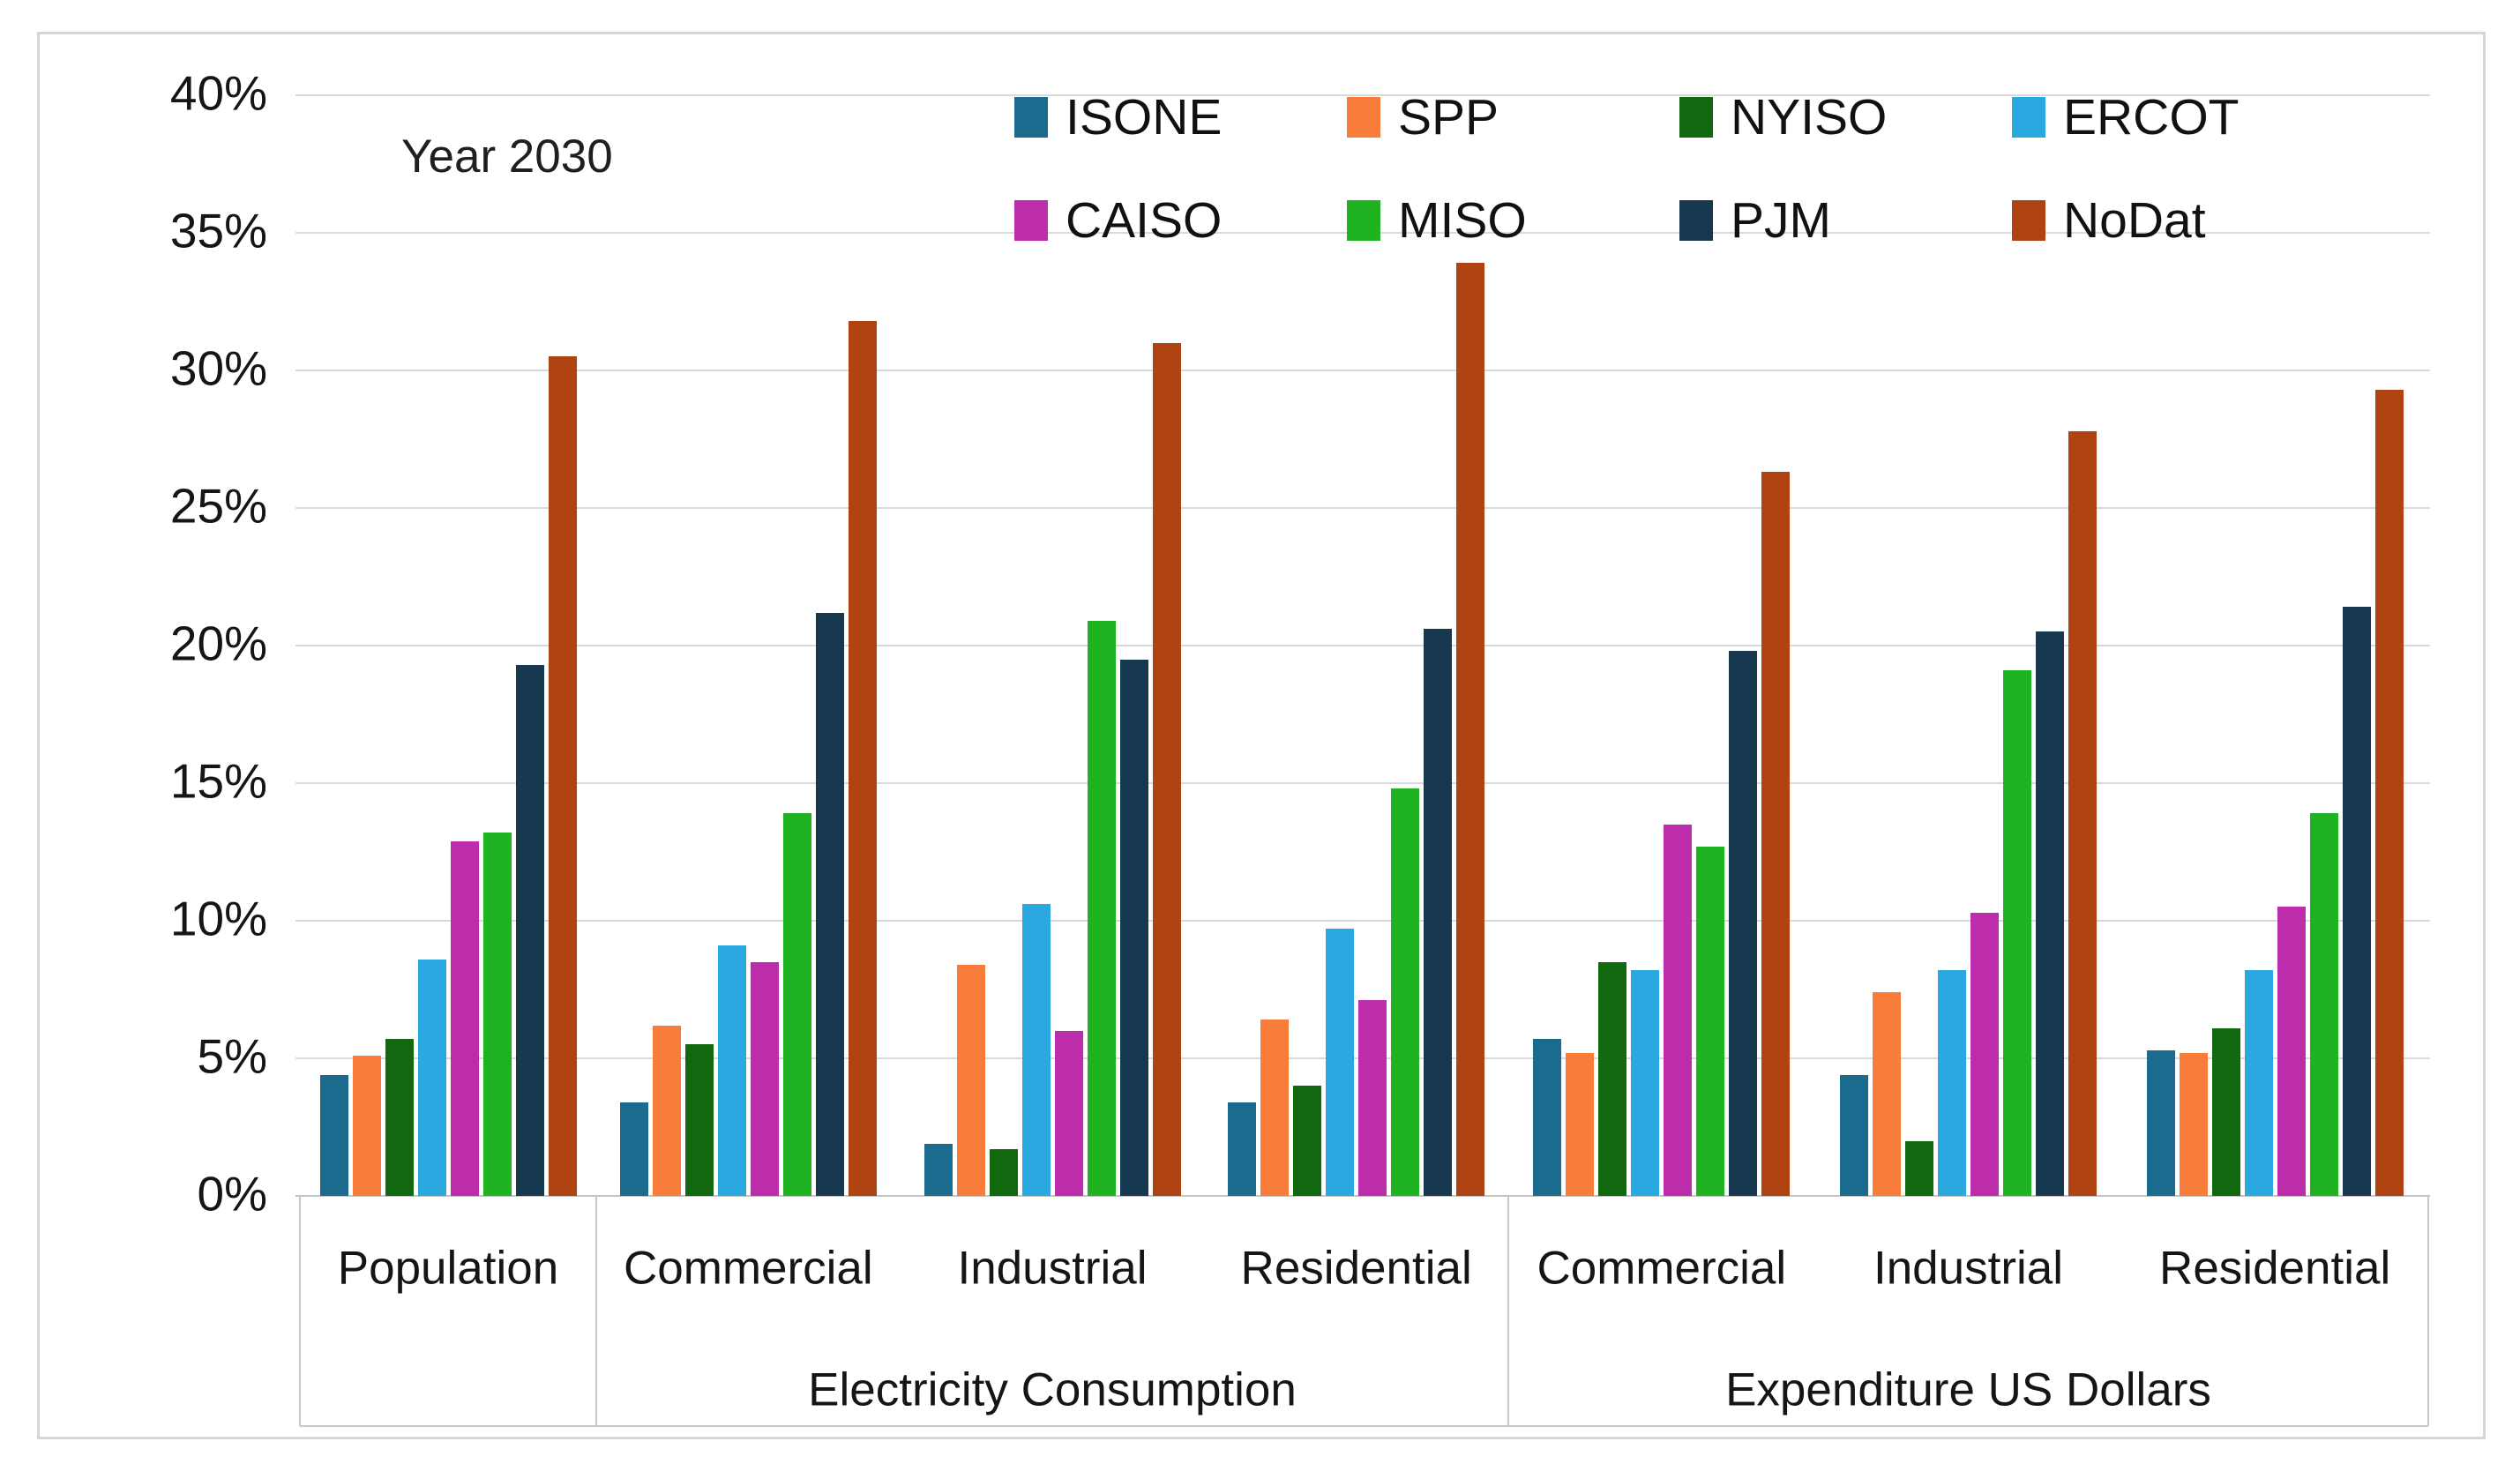 Image resolution: width=2520 pixels, height=1464 pixels. What do you see at coordinates (796, 1004) in the screenshot?
I see `bar-MISO-1-Commercial` at bounding box center [796, 1004].